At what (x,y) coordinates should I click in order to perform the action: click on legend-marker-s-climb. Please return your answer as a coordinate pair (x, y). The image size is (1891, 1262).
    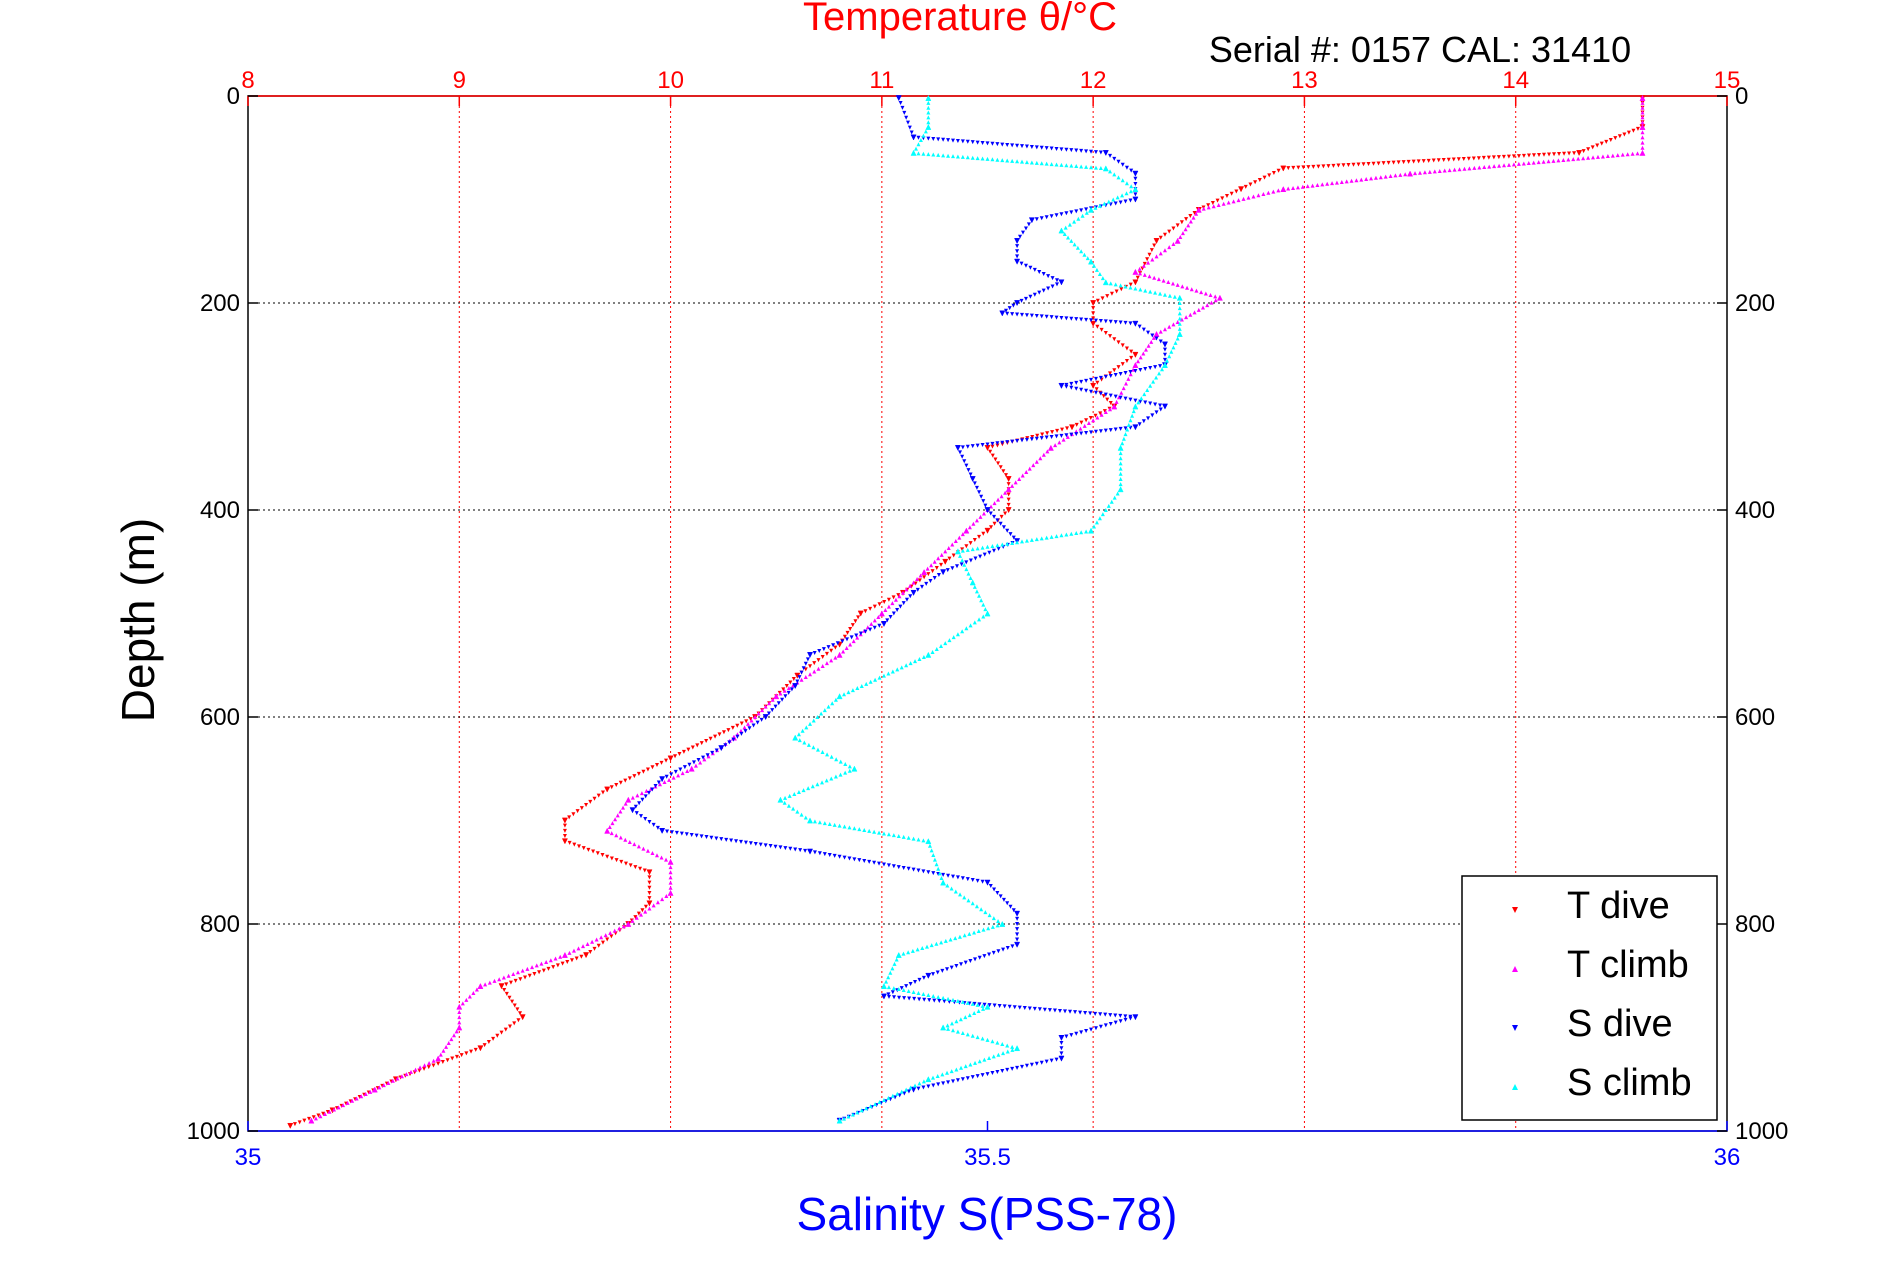
    Looking at the image, I should click on (1515, 1087).